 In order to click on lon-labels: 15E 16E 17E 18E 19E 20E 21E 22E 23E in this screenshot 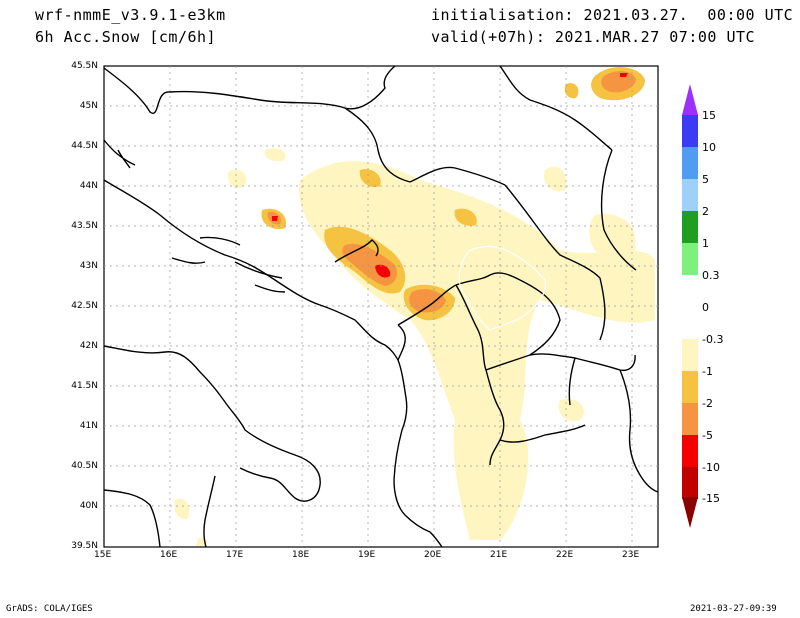, I will do `click(400, 557)`.